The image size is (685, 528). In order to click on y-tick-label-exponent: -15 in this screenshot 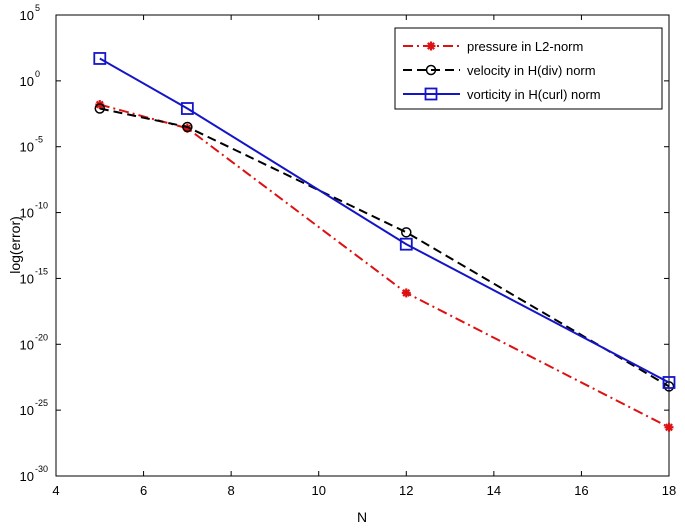, I will do `click(41, 271)`.